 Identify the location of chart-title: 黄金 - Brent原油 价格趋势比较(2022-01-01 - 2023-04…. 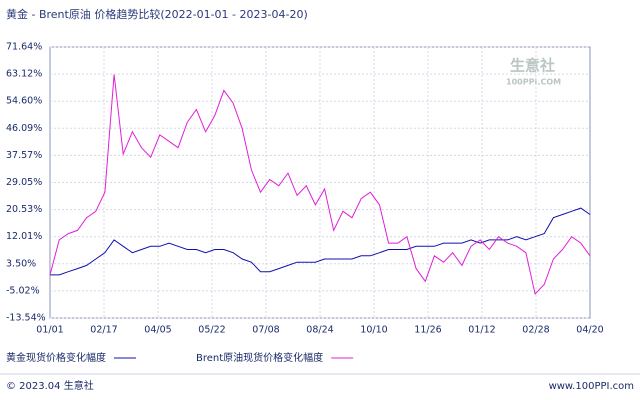
(157, 14).